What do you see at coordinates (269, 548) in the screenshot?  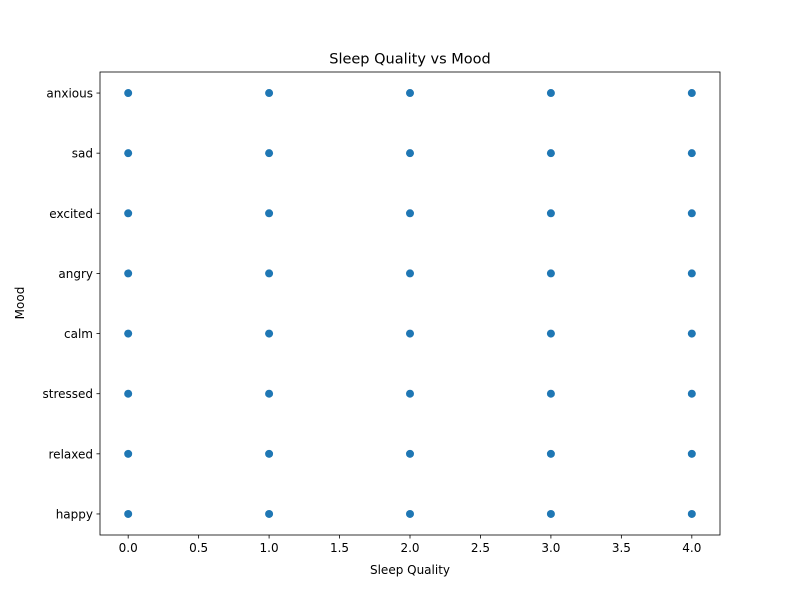 I see `x-tick-label: 1.0` at bounding box center [269, 548].